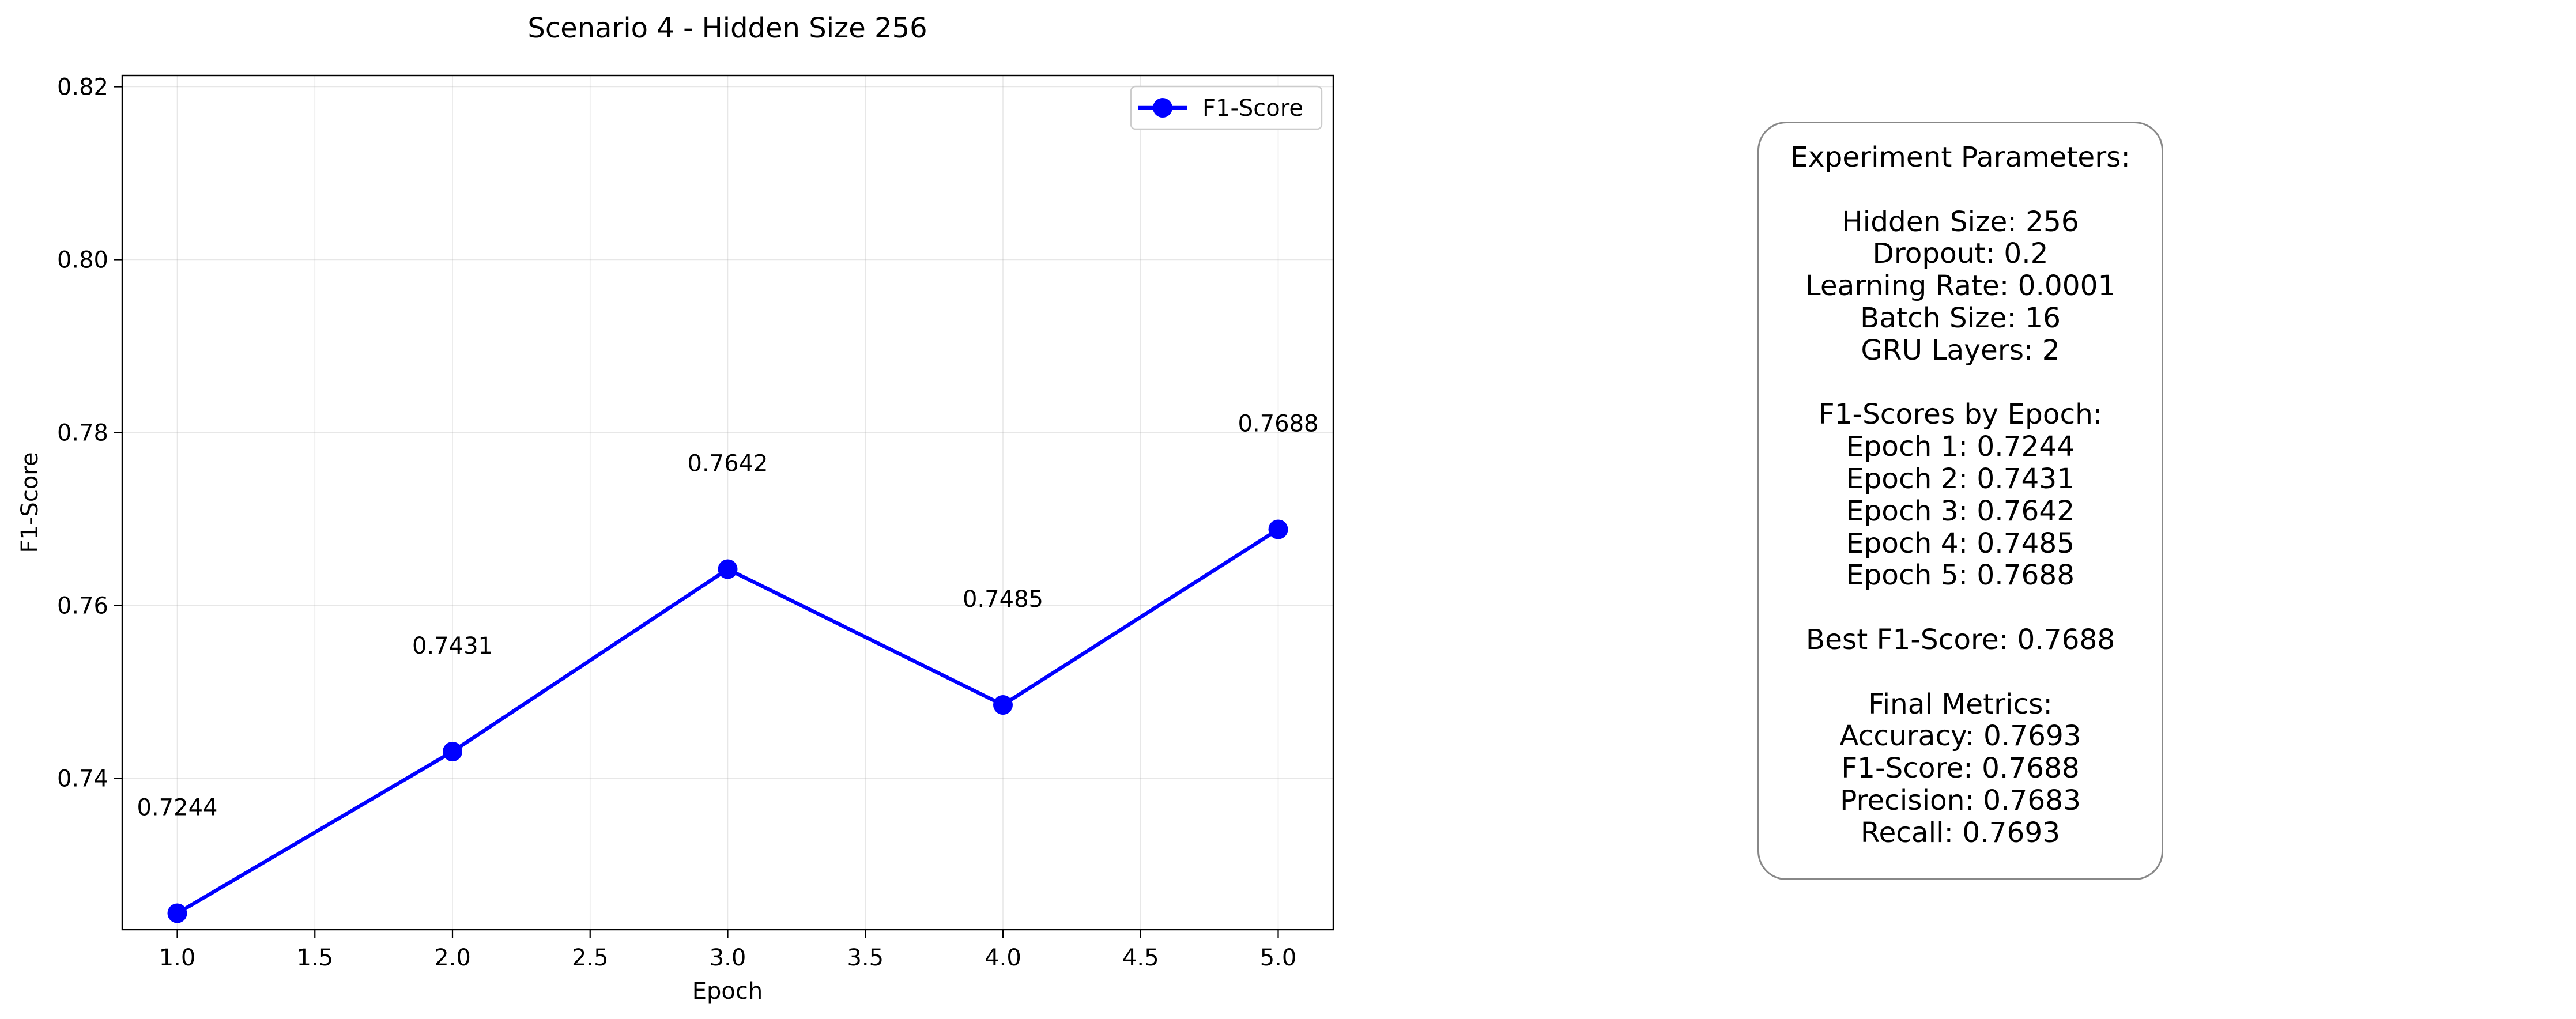 This screenshot has width=2576, height=1019. Describe the element at coordinates (1960, 447) in the screenshot. I see `info-line: Epoch 1: 0.7244` at that location.